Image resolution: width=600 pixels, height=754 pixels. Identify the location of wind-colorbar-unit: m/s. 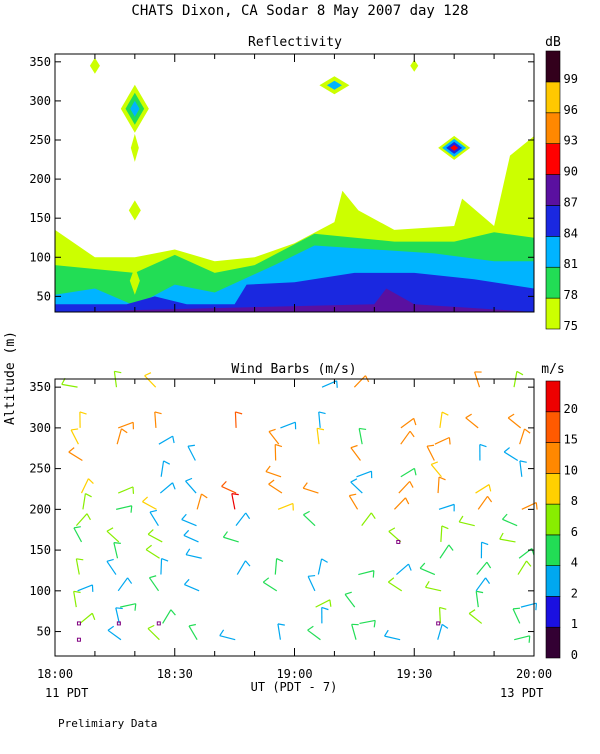
(552, 369).